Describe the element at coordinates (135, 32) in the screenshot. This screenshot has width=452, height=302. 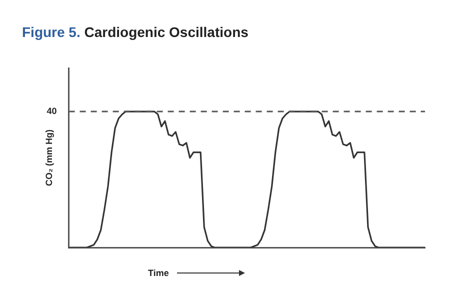
I see `chart-title: Figure 5. Cardiogenic Oscillations` at that location.